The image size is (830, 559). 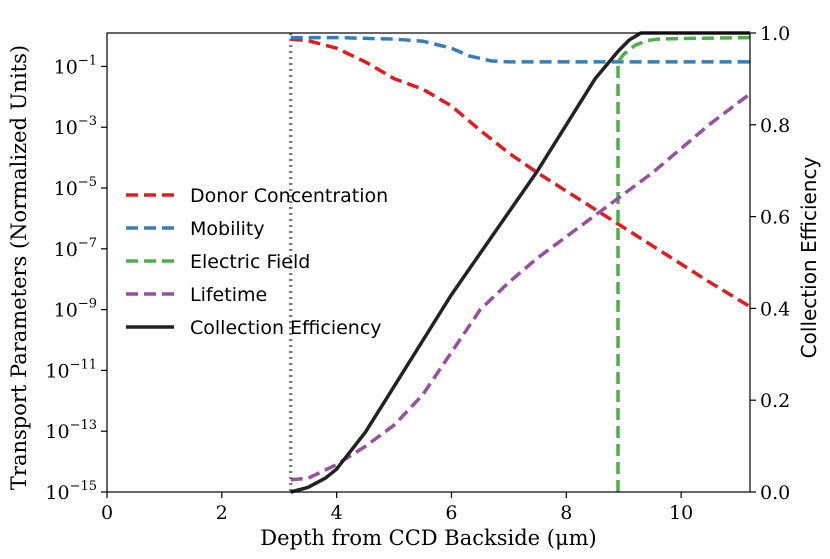 What do you see at coordinates (19, 267) in the screenshot?
I see `y-axis-left-label: Transport Parameters (Normalized Units)` at bounding box center [19, 267].